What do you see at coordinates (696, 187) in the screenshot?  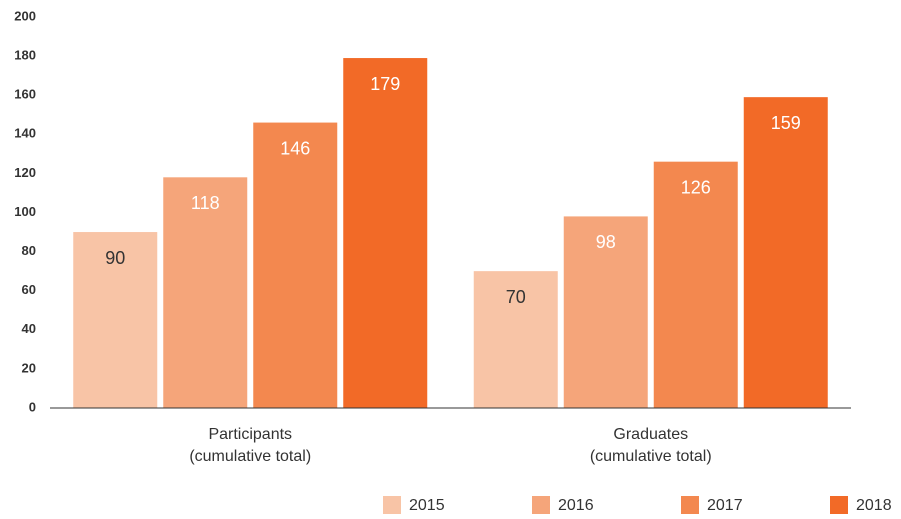 I see `value-label: 126` at bounding box center [696, 187].